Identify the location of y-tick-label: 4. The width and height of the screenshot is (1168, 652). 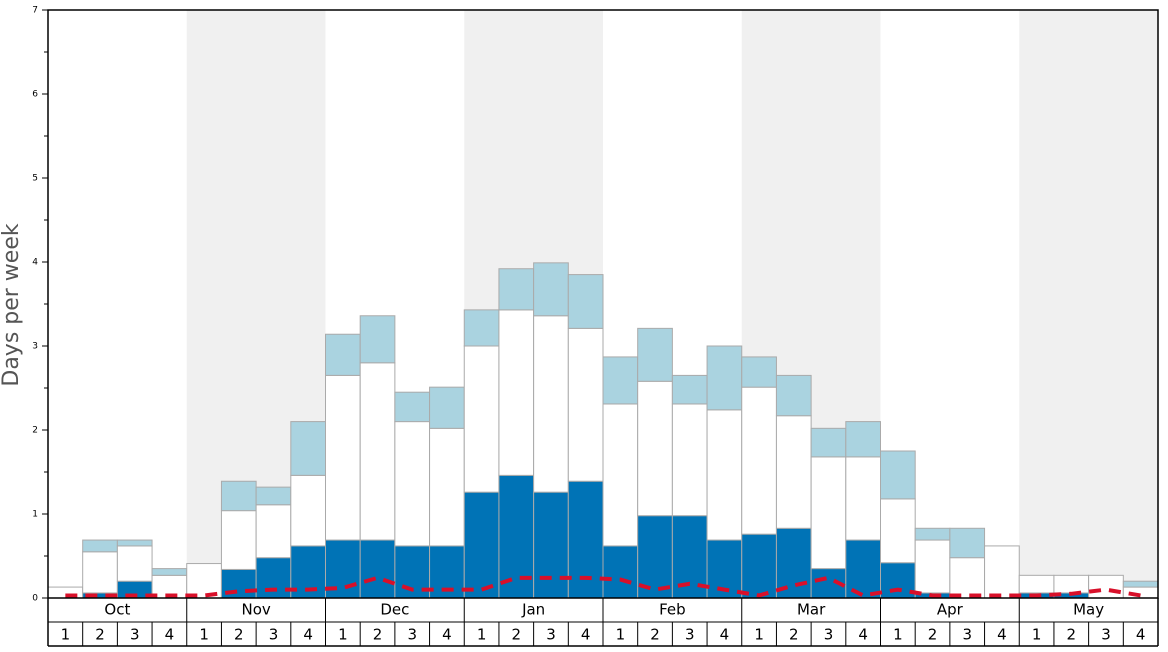
(35, 263).